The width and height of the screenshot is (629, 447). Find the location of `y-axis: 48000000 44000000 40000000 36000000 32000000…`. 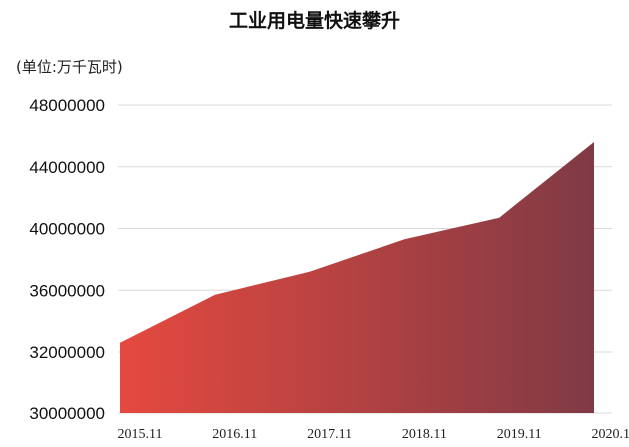

y-axis: 48000000 44000000 40000000 36000000 32000000… is located at coordinates (67, 259).